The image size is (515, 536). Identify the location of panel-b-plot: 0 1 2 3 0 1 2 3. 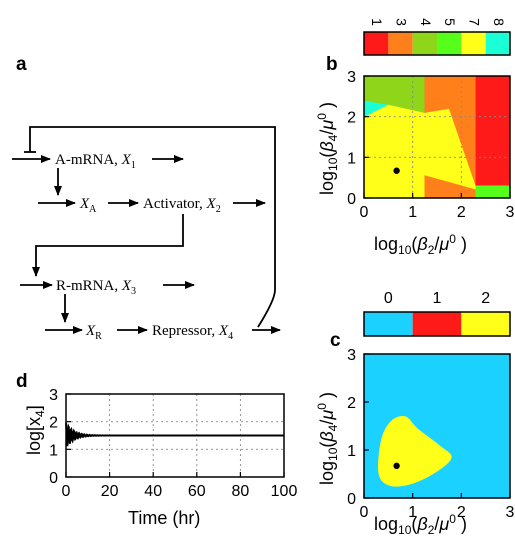
(430, 145).